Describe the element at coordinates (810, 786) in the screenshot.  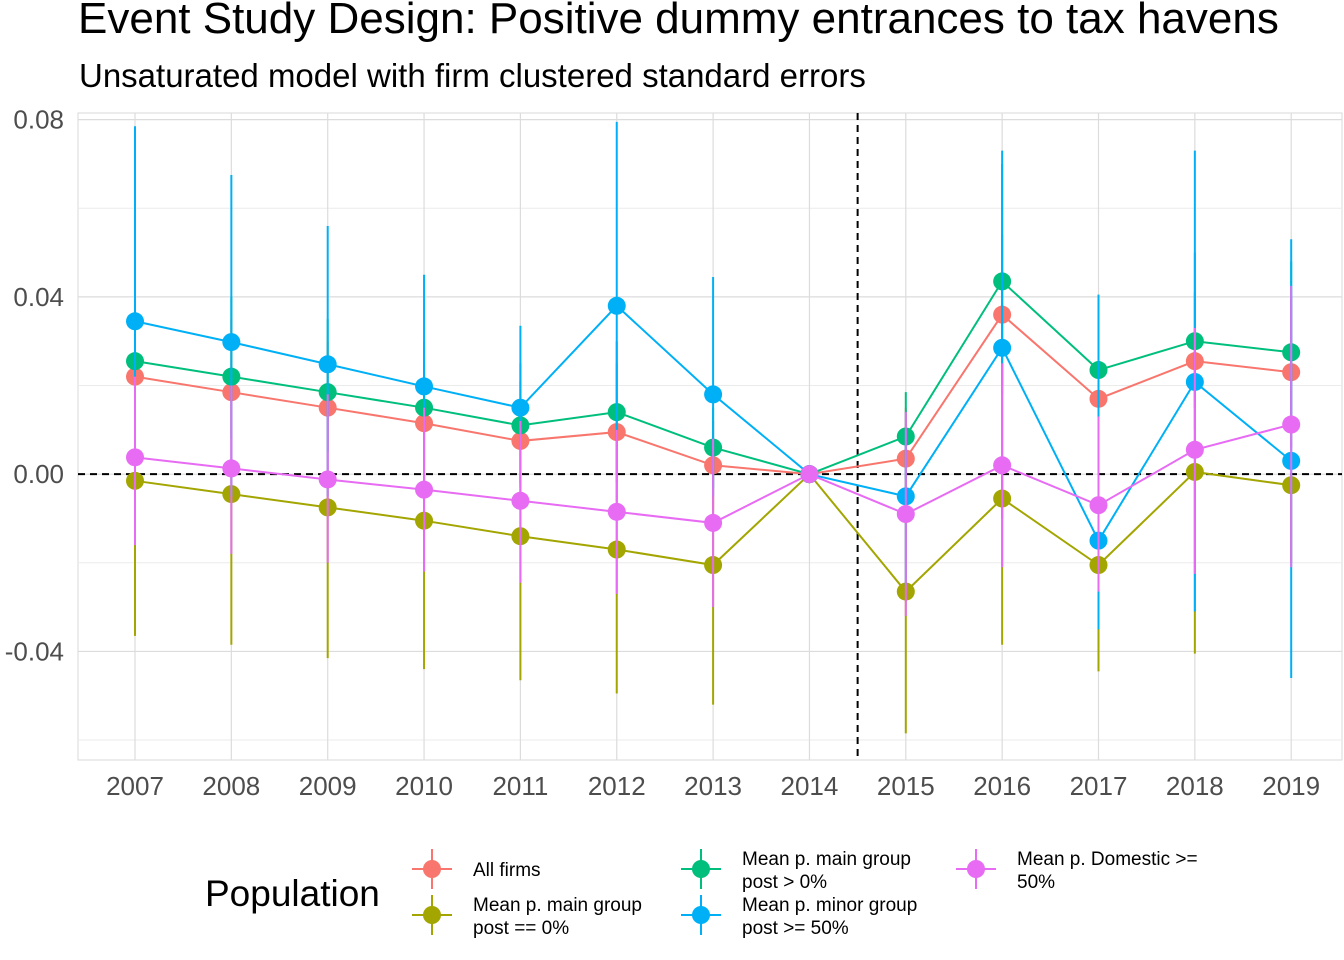
I see `x-tick-label: 2014` at that location.